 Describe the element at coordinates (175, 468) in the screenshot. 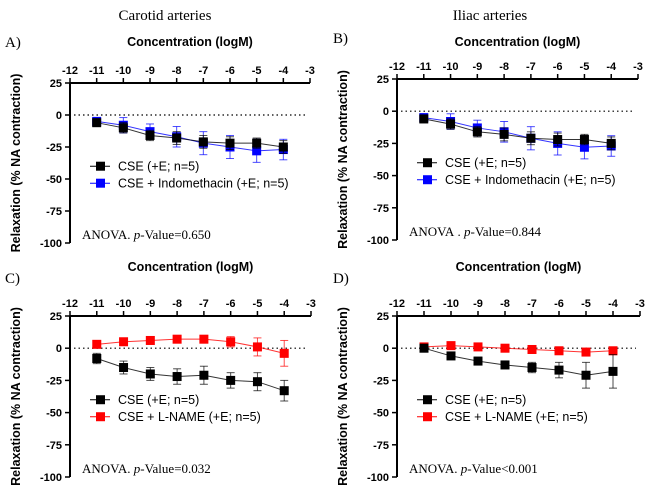

I see `annotation-suffix: -Value=0.032` at that location.